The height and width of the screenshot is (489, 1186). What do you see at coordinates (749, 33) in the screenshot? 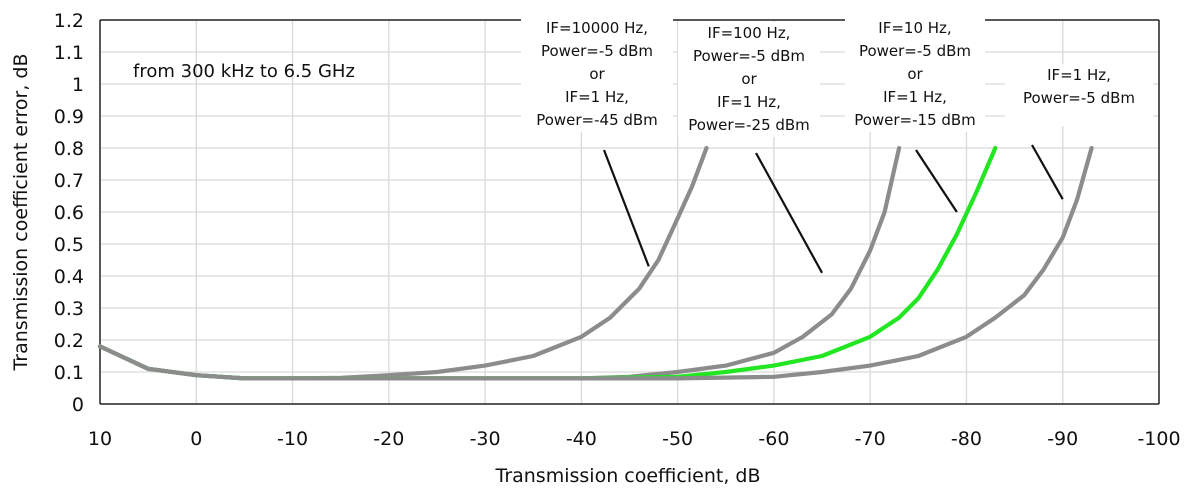
I see `annotation-text: IF=100 Hz,` at bounding box center [749, 33].